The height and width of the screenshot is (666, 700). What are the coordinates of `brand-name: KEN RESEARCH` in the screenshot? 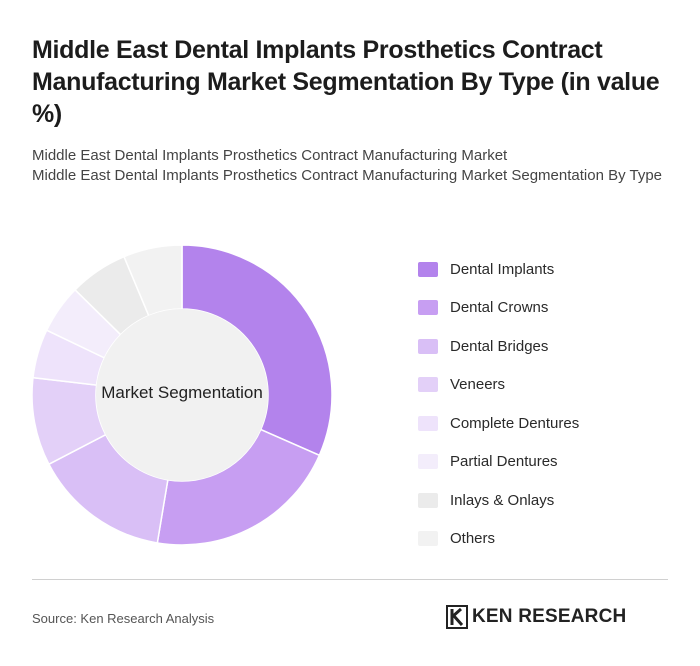 It's located at (549, 616).